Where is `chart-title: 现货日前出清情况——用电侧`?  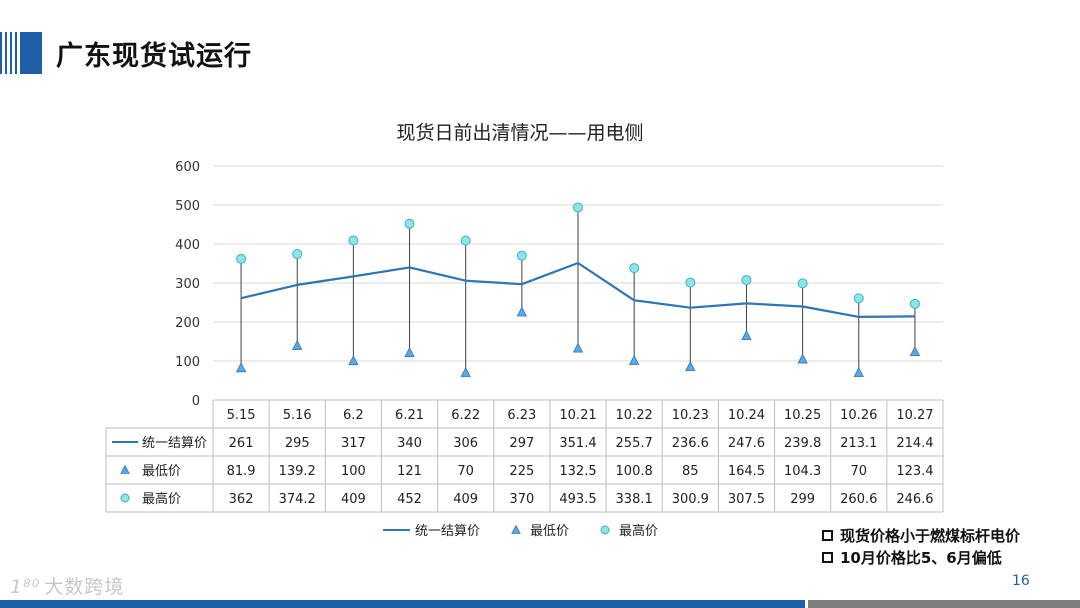 chart-title: 现货日前出清情况——用电侧 is located at coordinates (520, 133).